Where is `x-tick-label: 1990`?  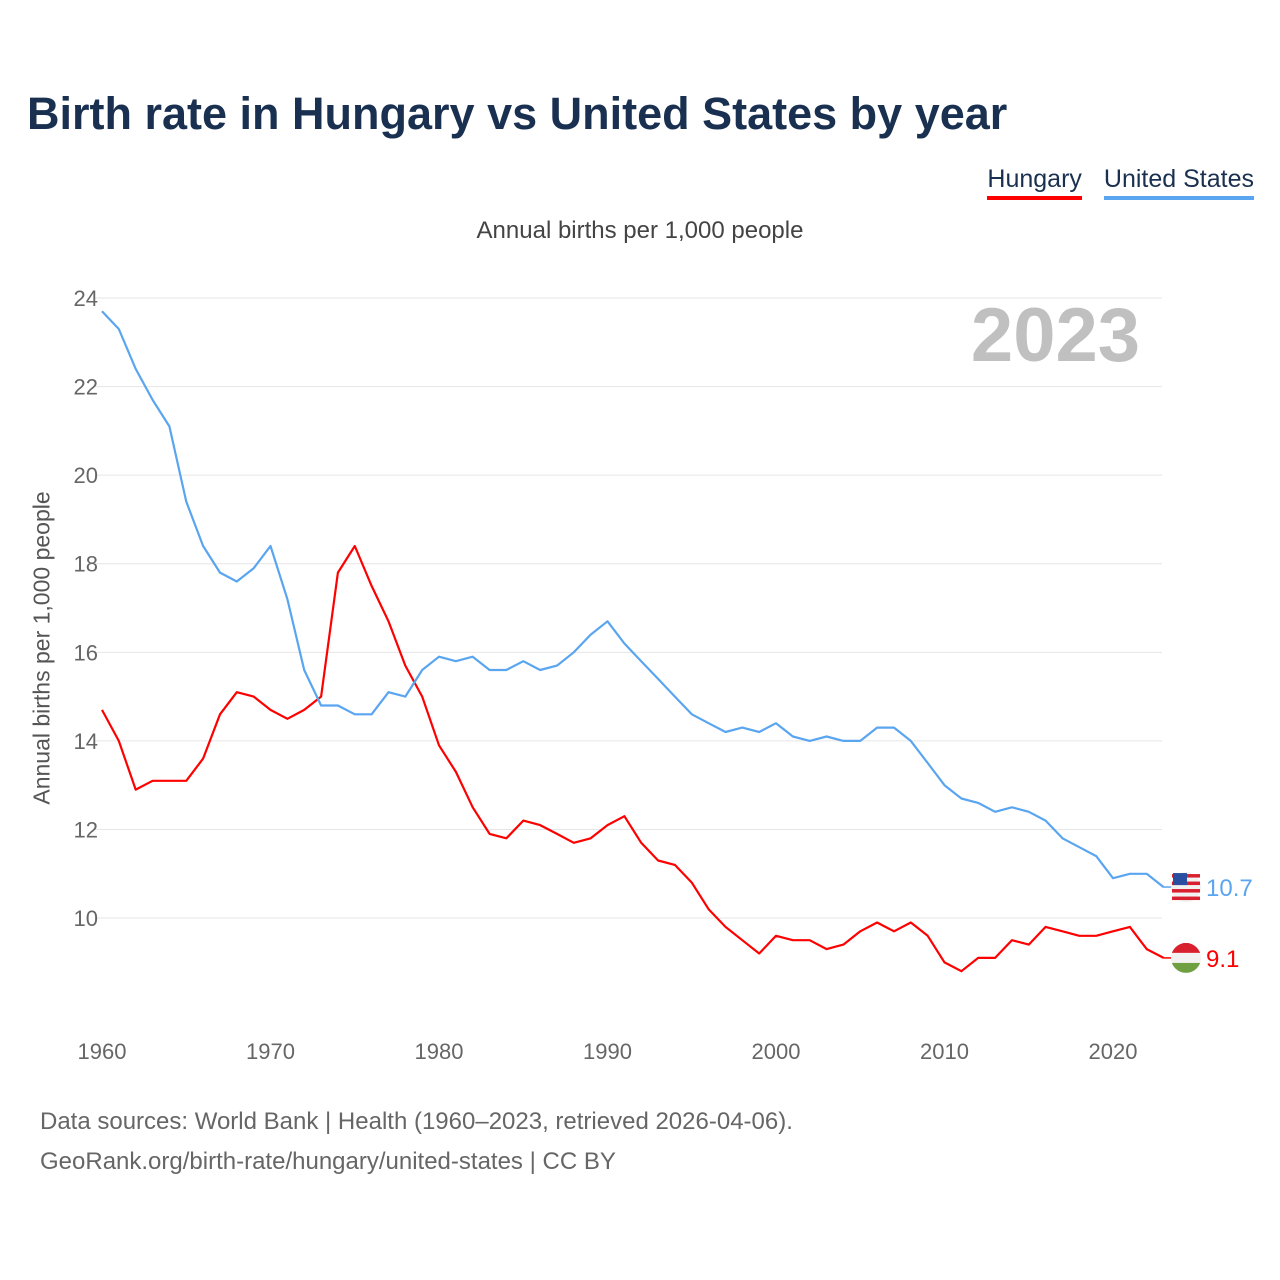 x-tick-label: 1990 is located at coordinates (607, 1051).